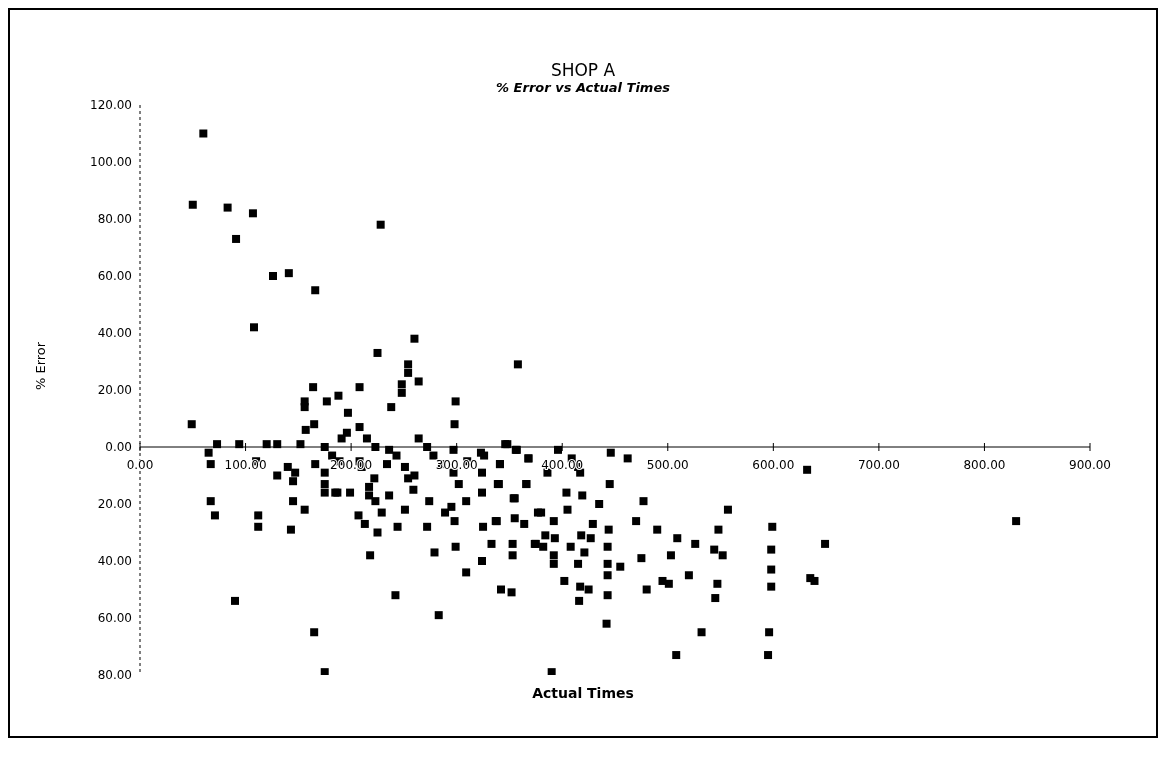  What do you see at coordinates (667, 465) in the screenshot?
I see `x-tick-label: 500.00` at bounding box center [667, 465].